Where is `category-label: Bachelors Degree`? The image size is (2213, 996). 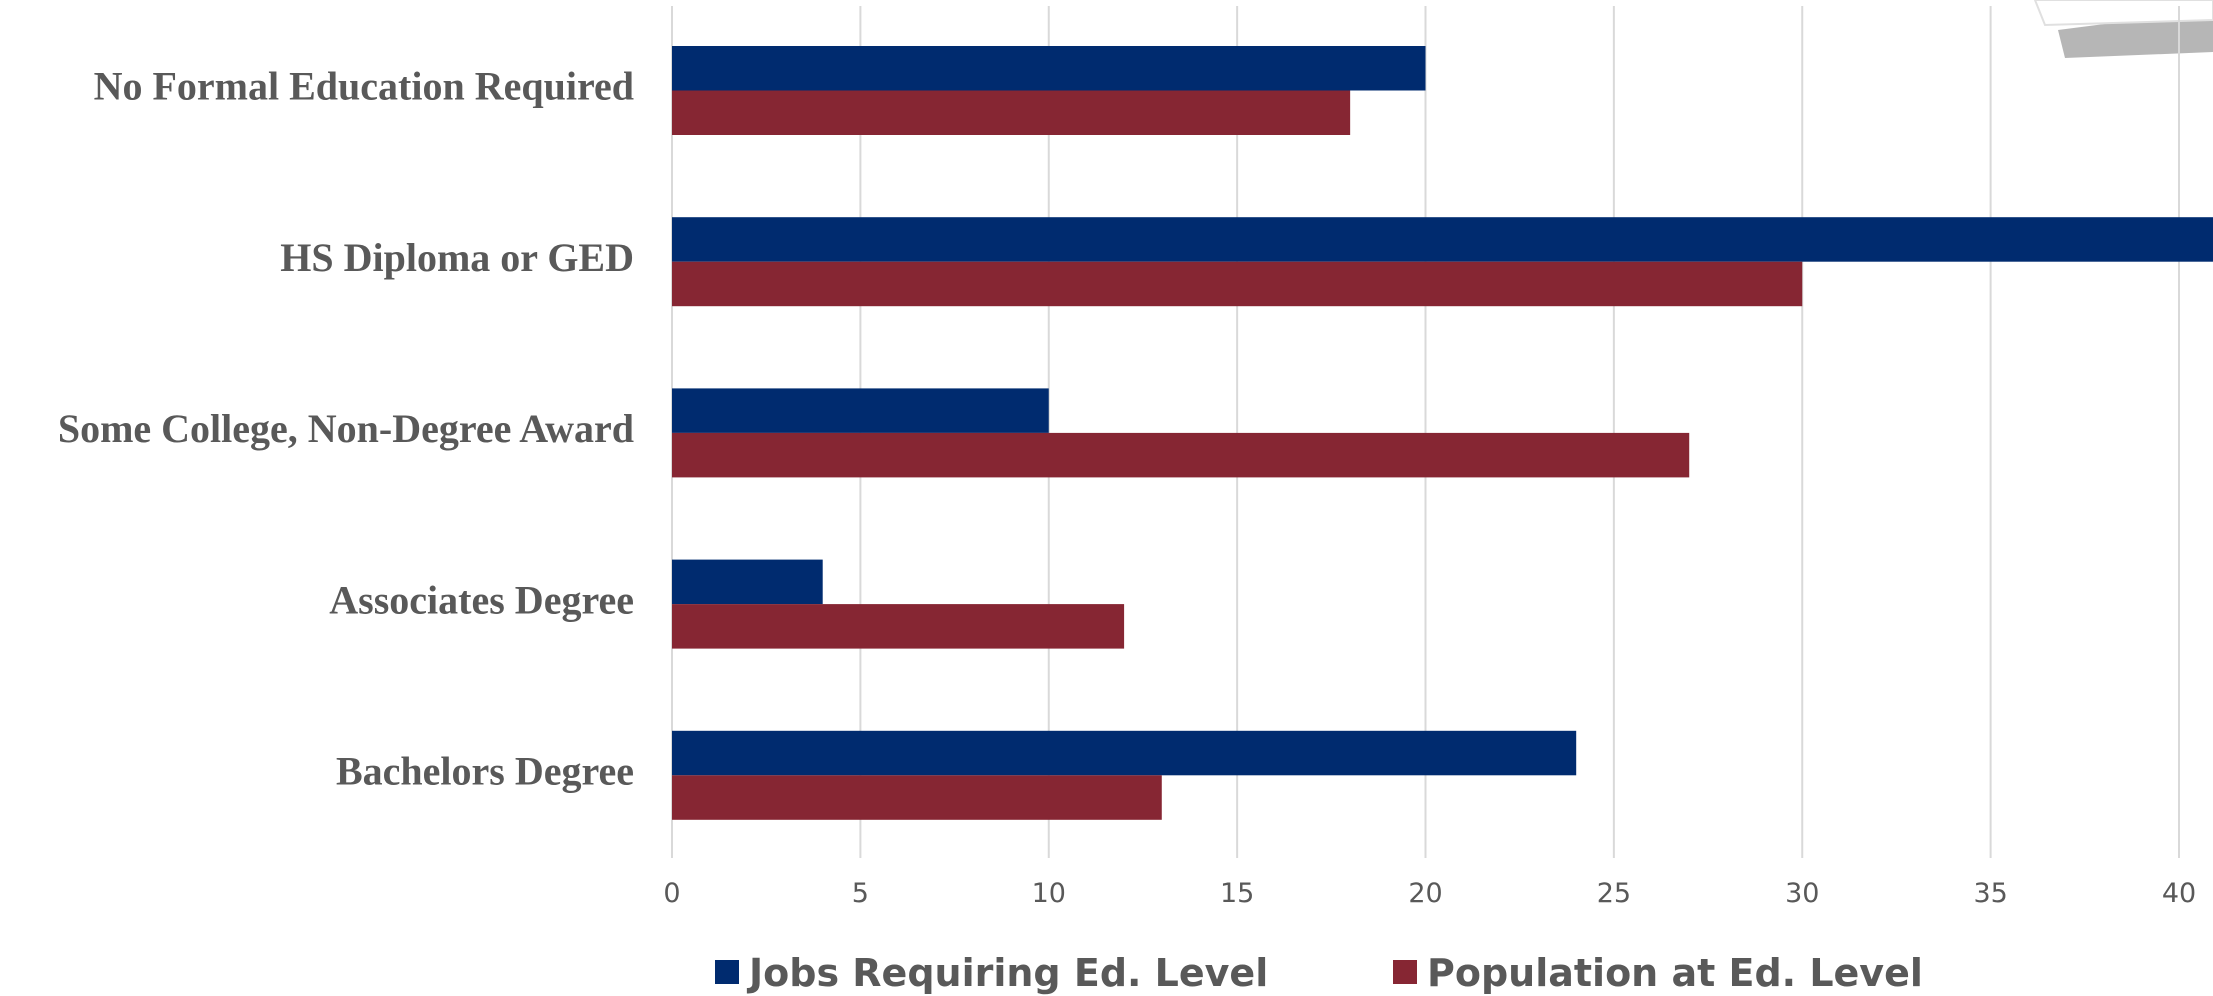 category-label: Bachelors Degree is located at coordinates (485, 770).